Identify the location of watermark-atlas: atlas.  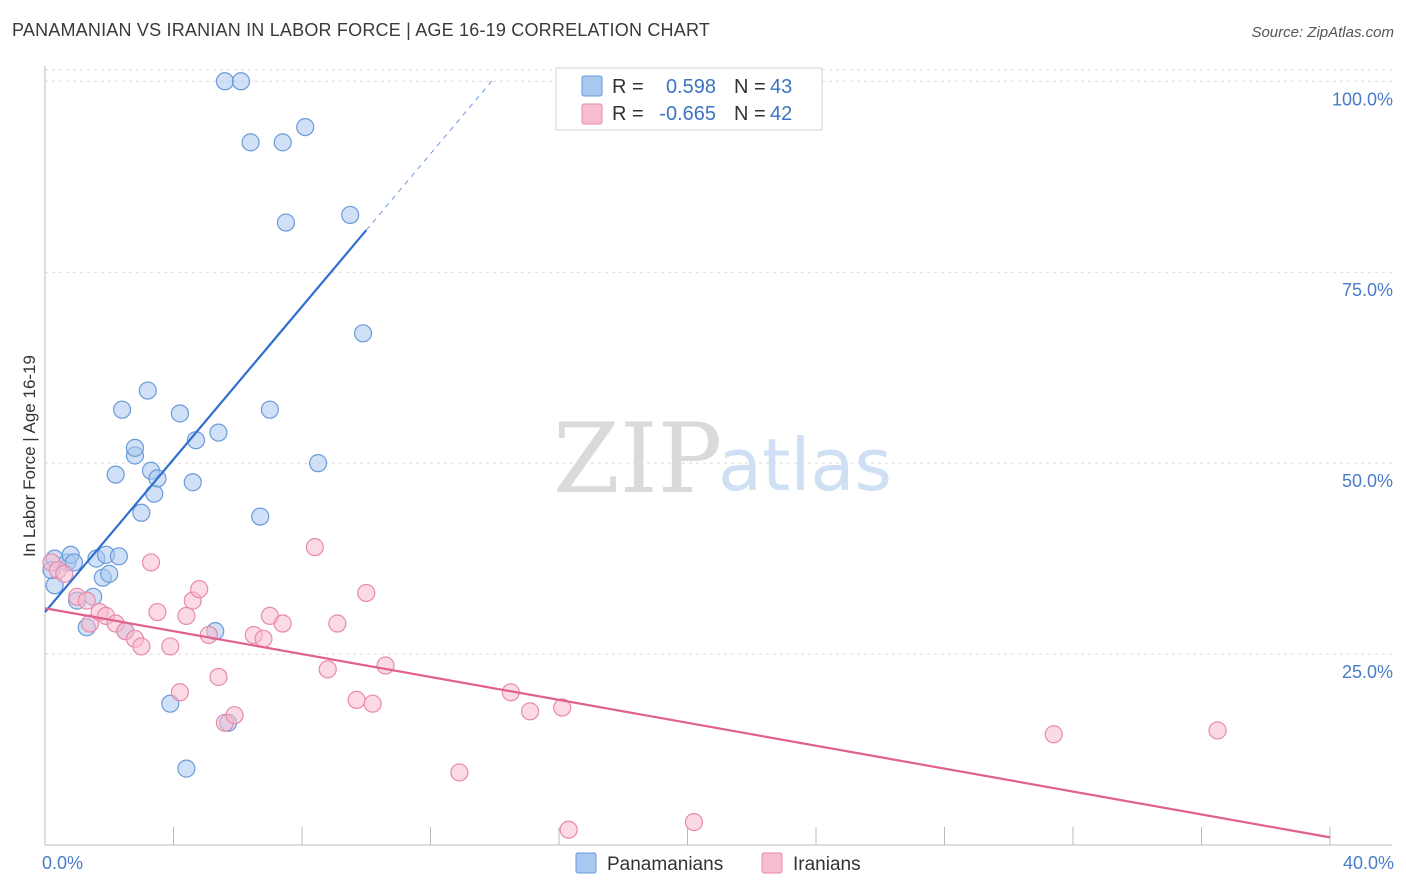
(805, 465).